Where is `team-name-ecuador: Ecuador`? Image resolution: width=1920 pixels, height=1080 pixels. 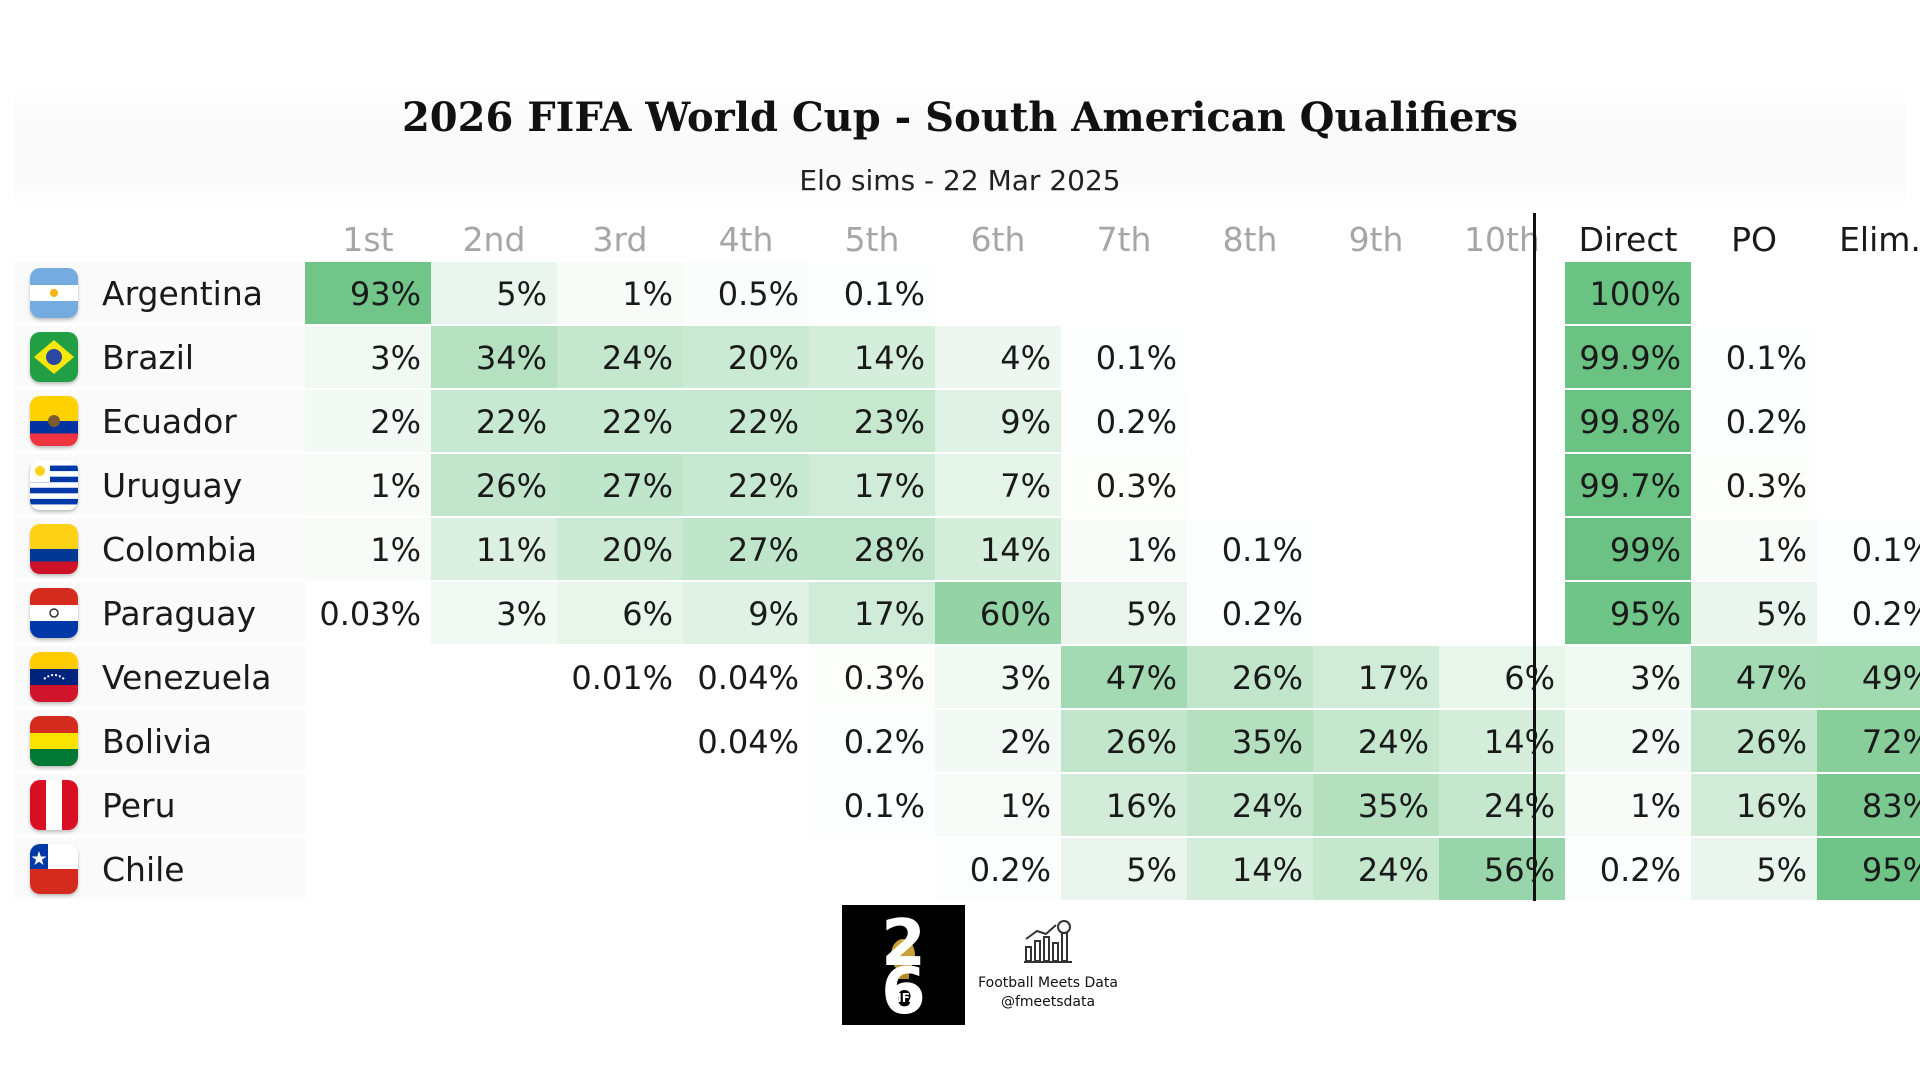 team-name-ecuador: Ecuador is located at coordinates (169, 421).